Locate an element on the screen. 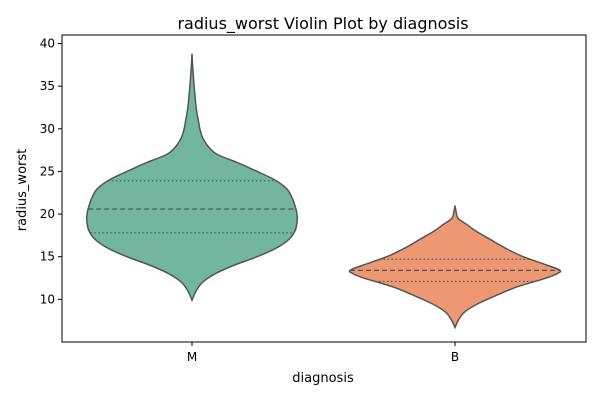 The image size is (600, 400). y-axis-label: radius_worst is located at coordinates (22, 190).